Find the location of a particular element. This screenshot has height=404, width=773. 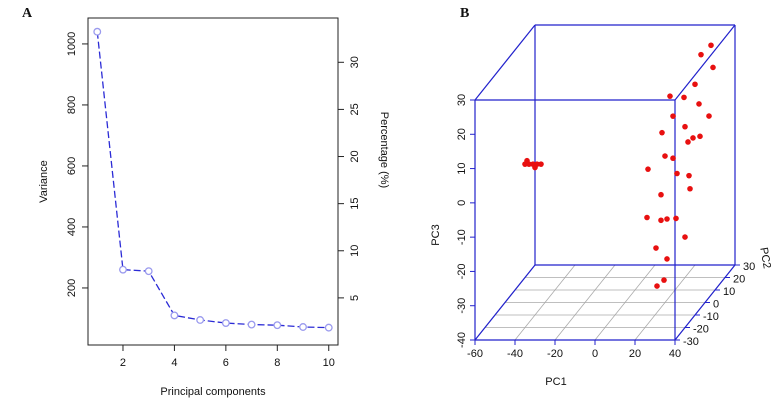

y-tick-label: 600 is located at coordinates (72, 166).